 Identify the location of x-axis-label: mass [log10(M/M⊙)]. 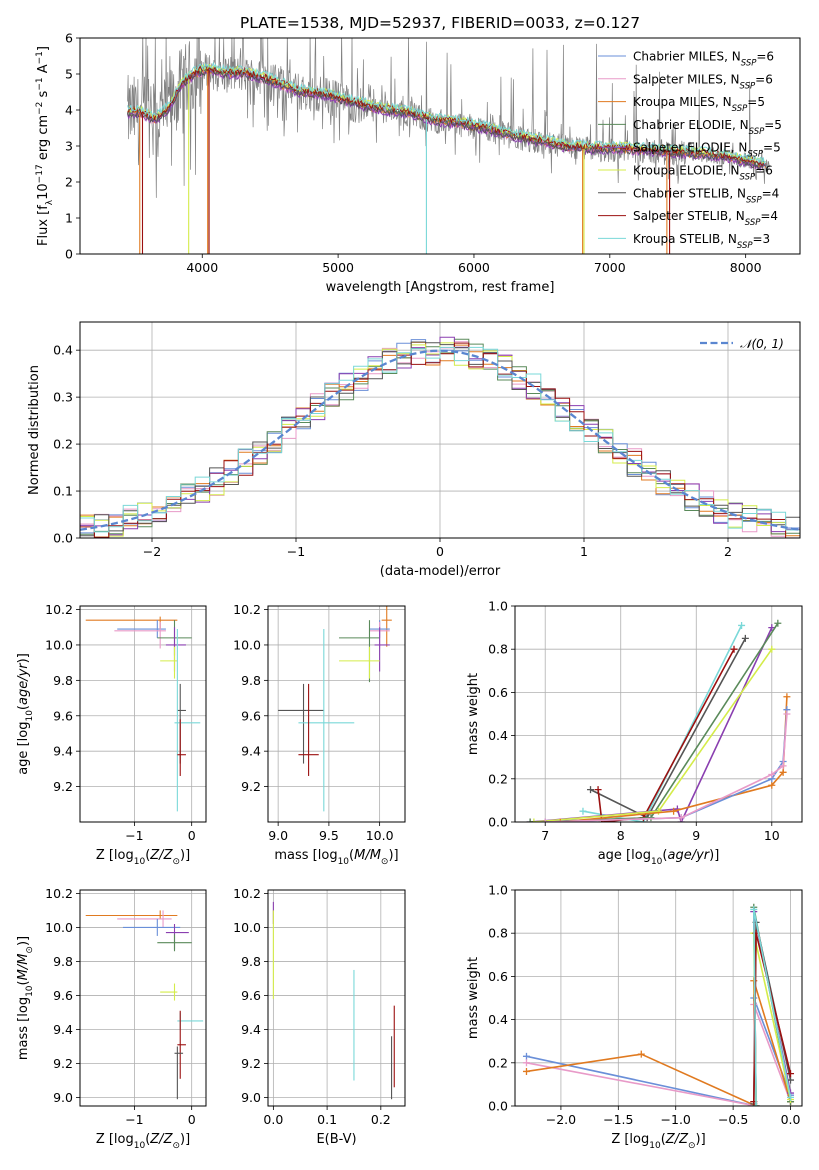
(336, 857).